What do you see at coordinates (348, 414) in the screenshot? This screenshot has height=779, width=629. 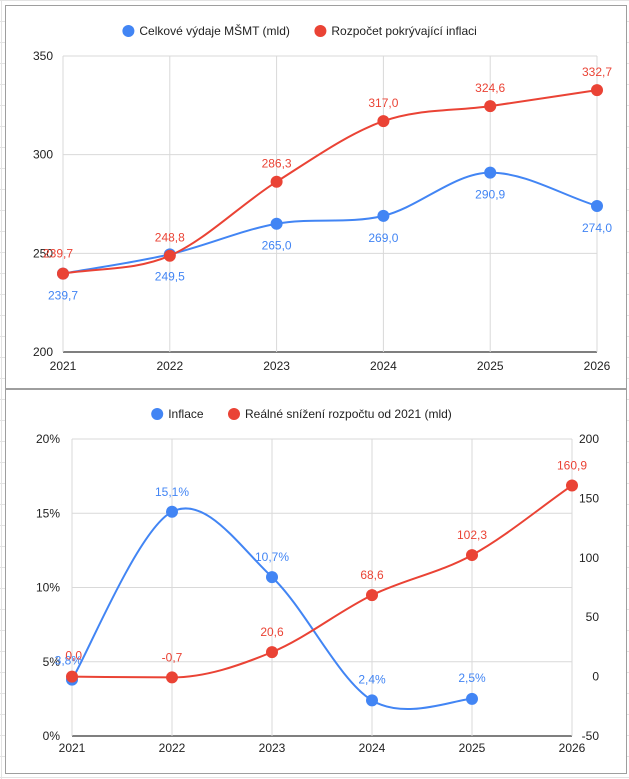 I see `legend-label: Reálné snížení rozpočtu od 2021 (mld)` at bounding box center [348, 414].